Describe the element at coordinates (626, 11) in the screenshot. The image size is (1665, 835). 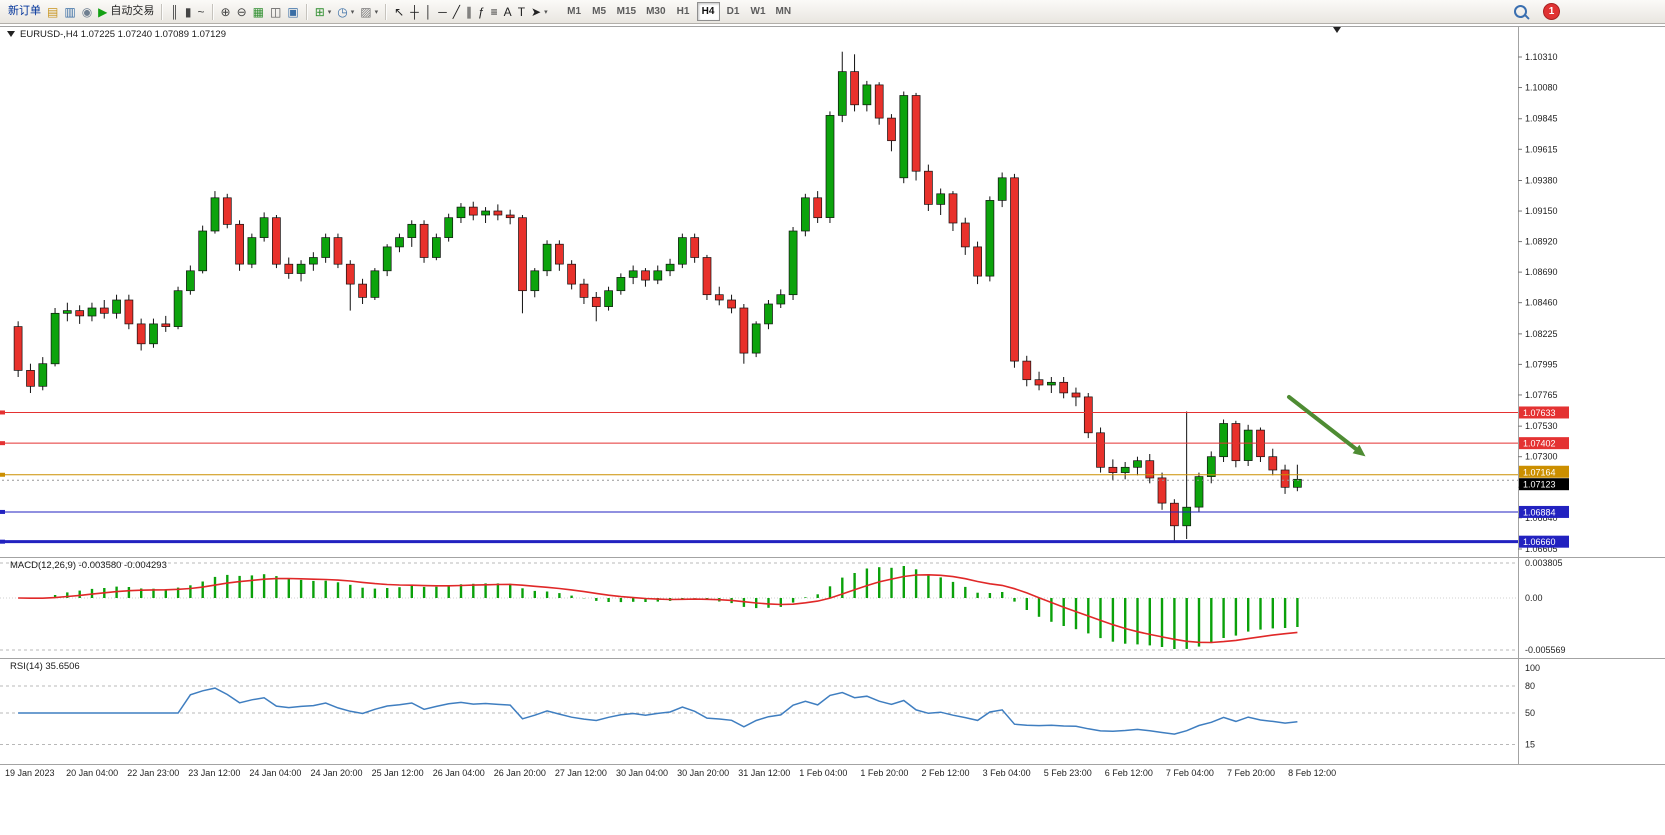
I see `timeframe-m15-button: M15` at that location.